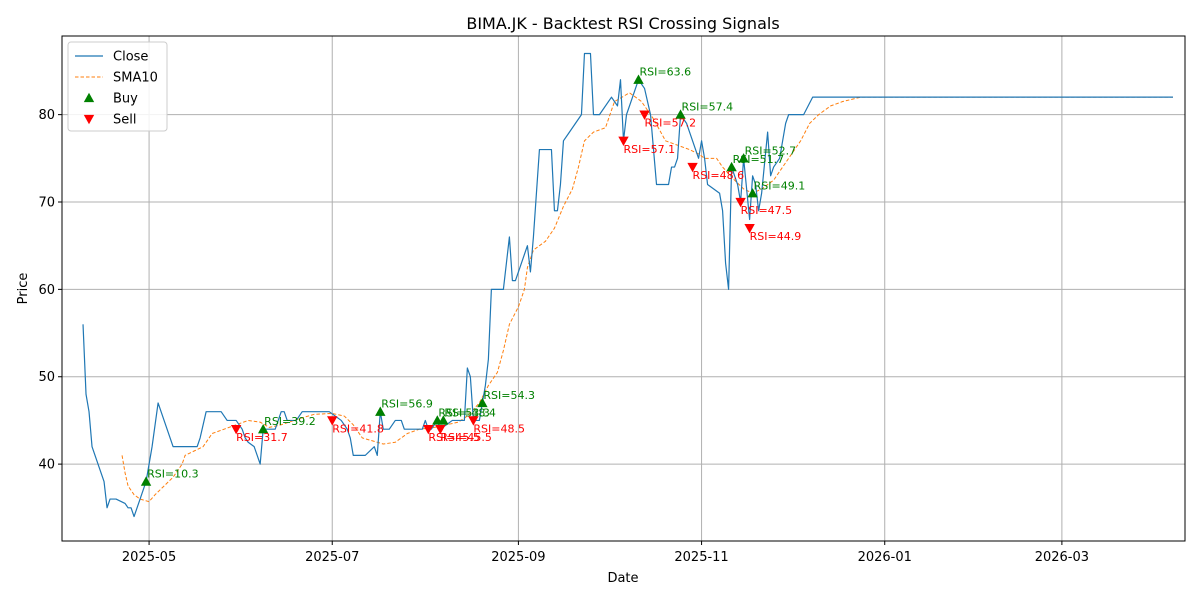 This screenshot has width=1200, height=600. I want to click on buy-rsi-label: RSI=54.3, so click(509, 395).